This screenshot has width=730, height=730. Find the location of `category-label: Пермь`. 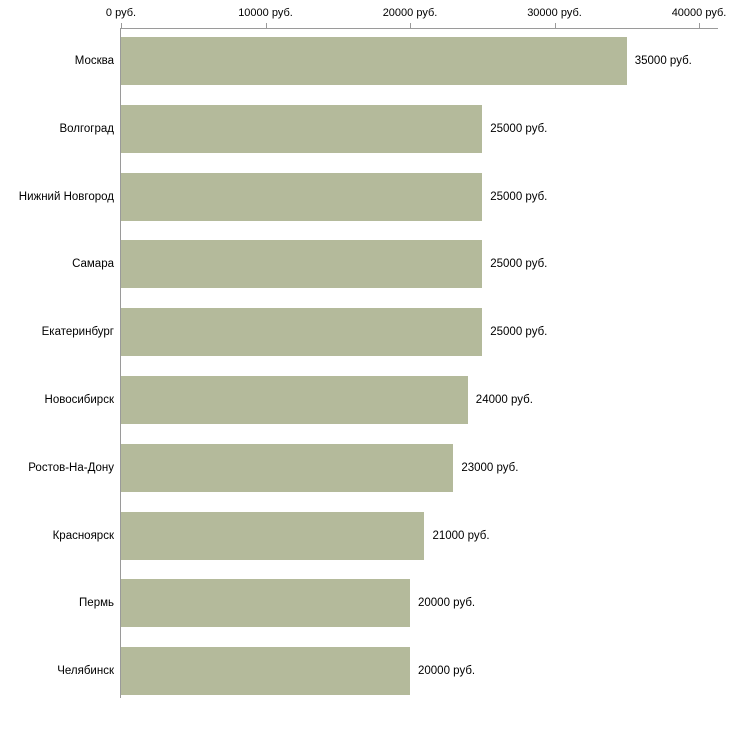

category-label: Пермь is located at coordinates (96, 603).